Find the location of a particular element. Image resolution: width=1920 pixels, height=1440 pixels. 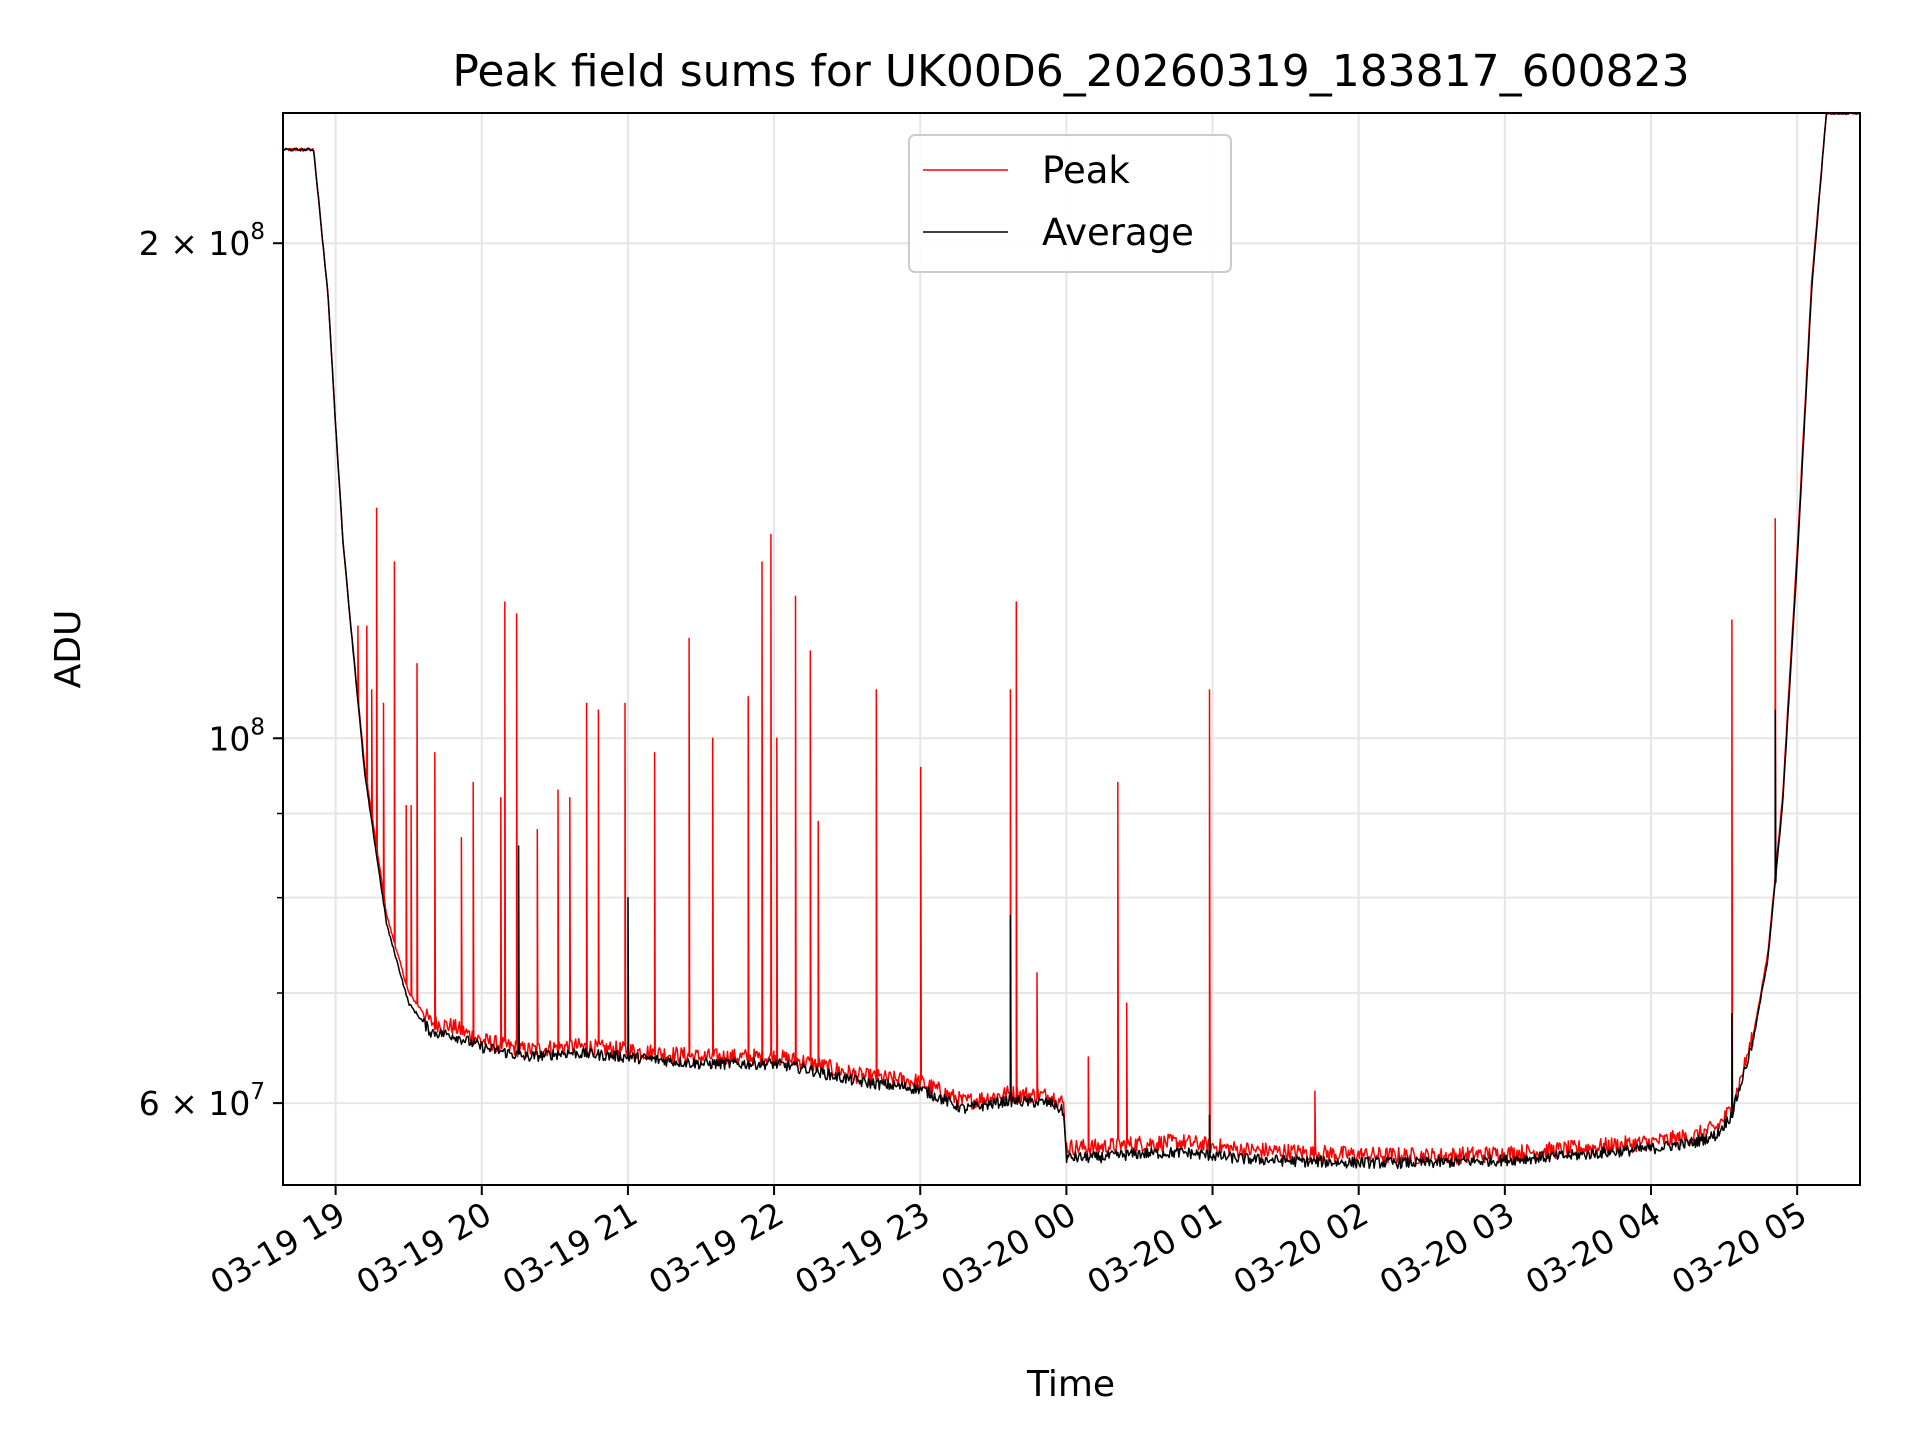

x-tick-label: 03-20 03 is located at coordinates (1447, 1248).